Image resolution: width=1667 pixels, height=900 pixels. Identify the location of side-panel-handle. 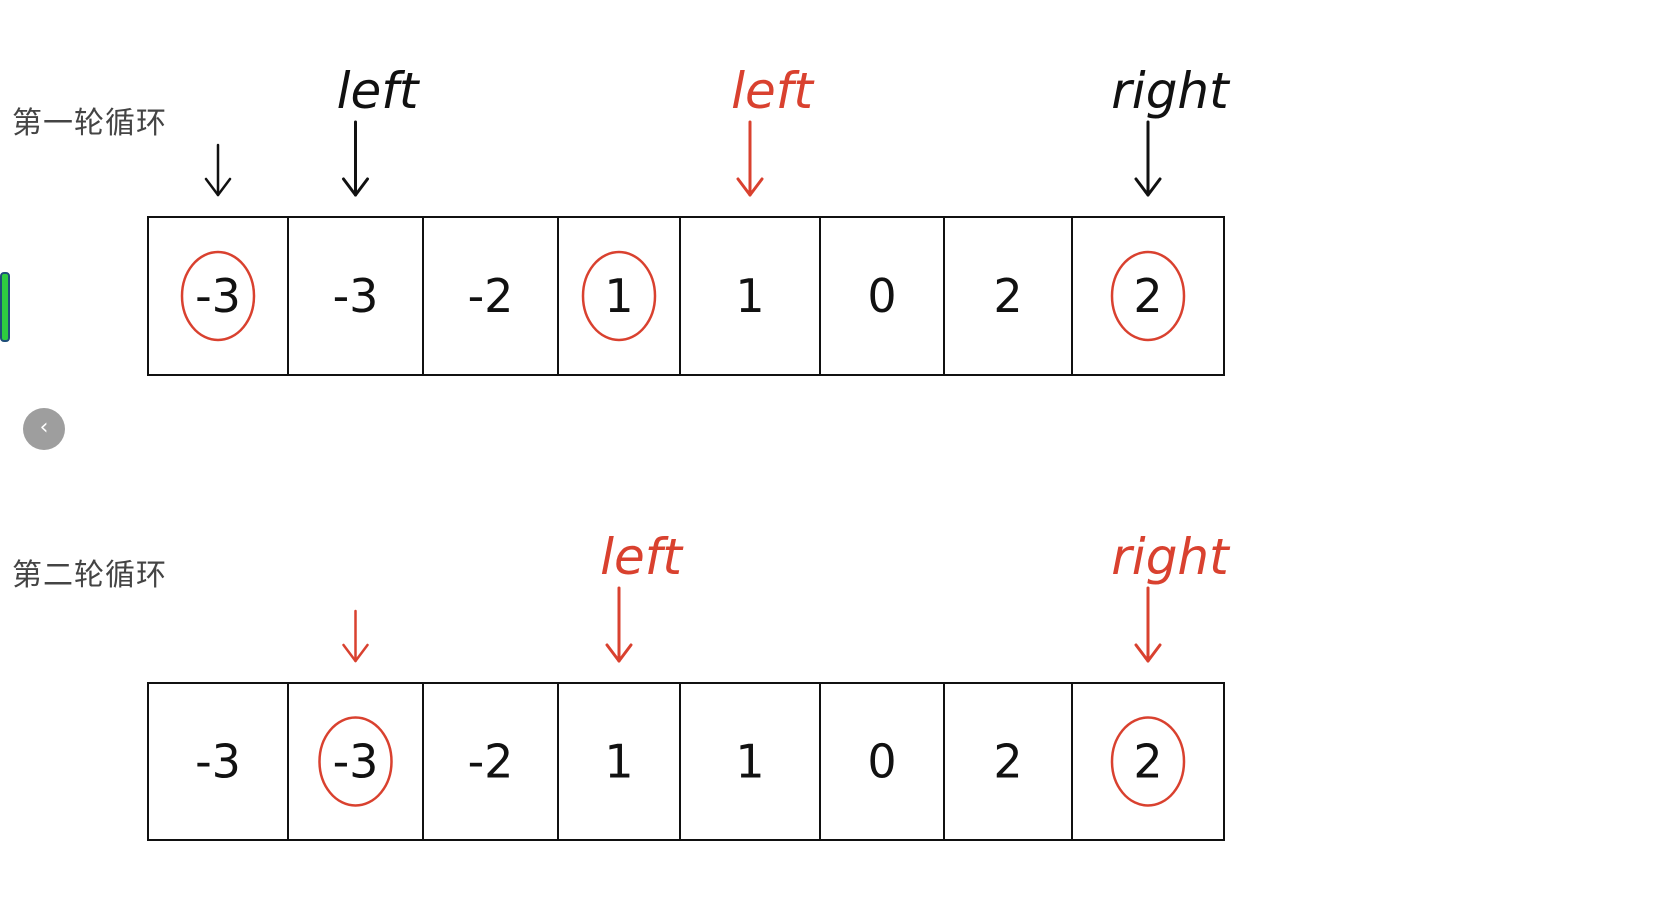
(5, 307).